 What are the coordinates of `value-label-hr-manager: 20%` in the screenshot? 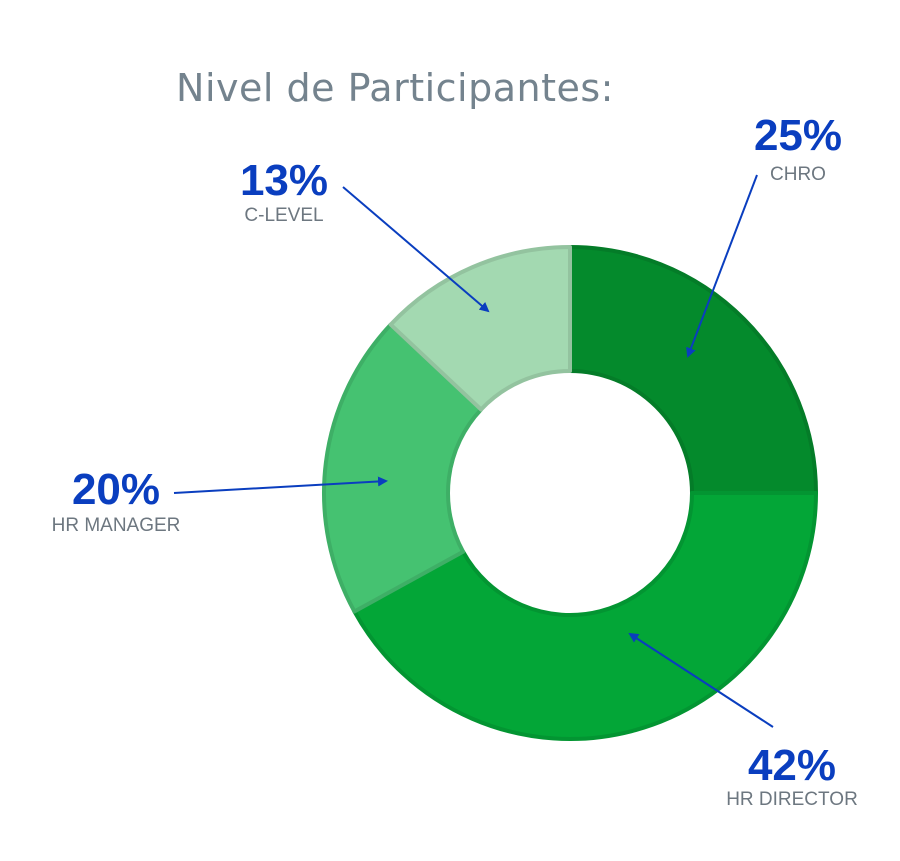 It's located at (116, 489).